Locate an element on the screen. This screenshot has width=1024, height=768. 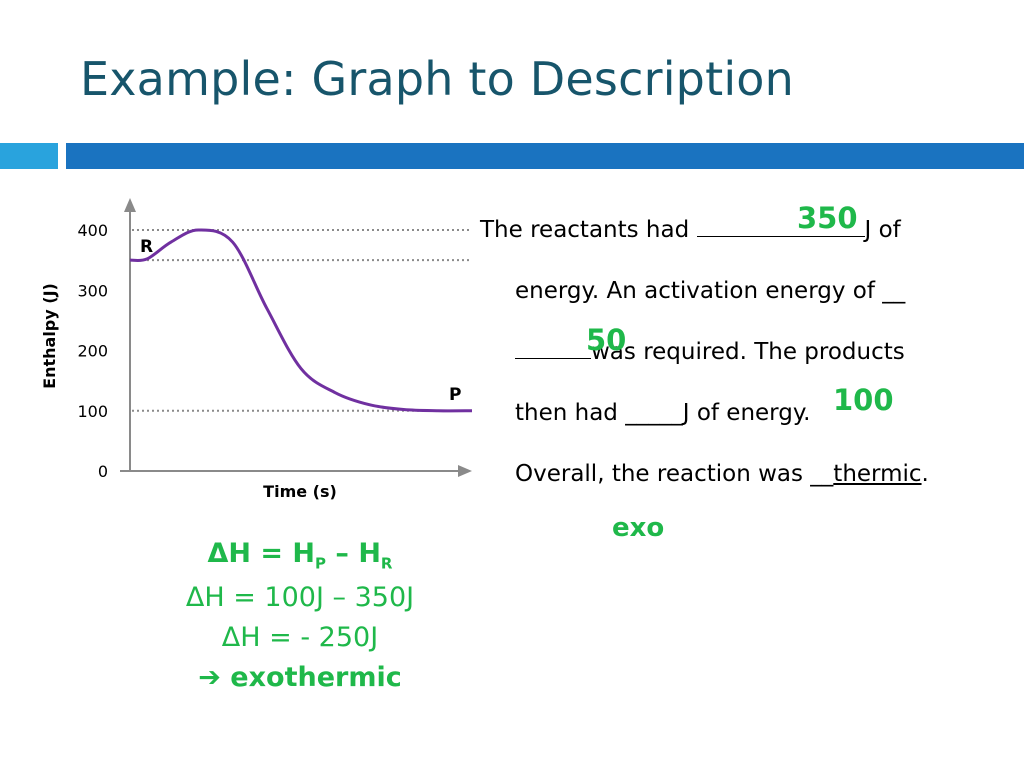
desc-line-4: then had _____J of energy. is located at coordinates (663, 413).